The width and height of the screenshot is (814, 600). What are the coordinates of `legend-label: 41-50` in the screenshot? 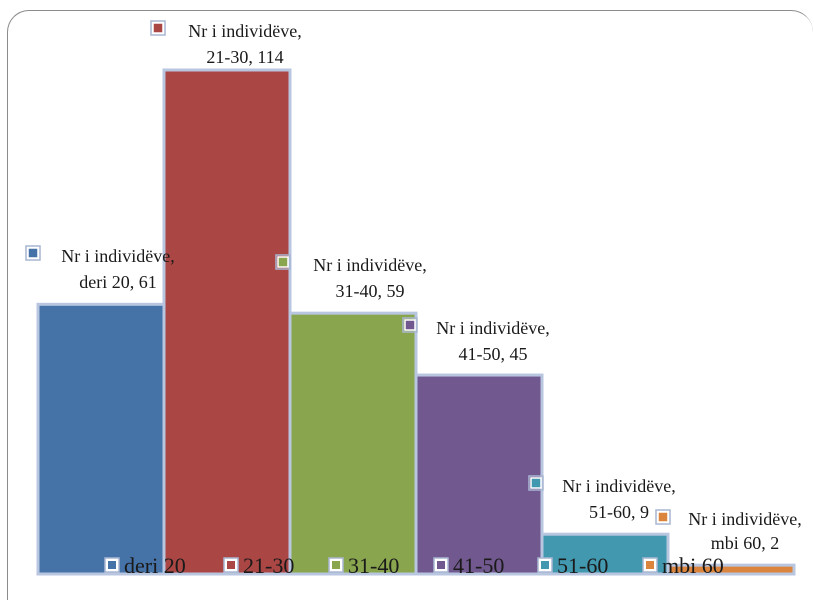 It's located at (478, 565).